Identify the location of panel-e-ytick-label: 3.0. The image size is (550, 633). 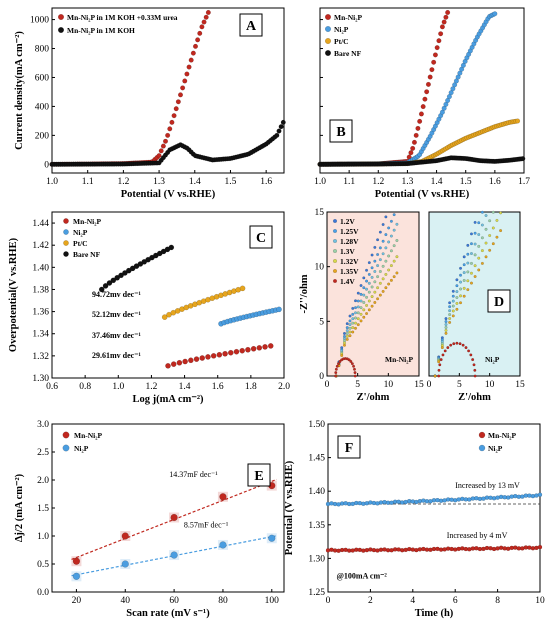
(43, 425).